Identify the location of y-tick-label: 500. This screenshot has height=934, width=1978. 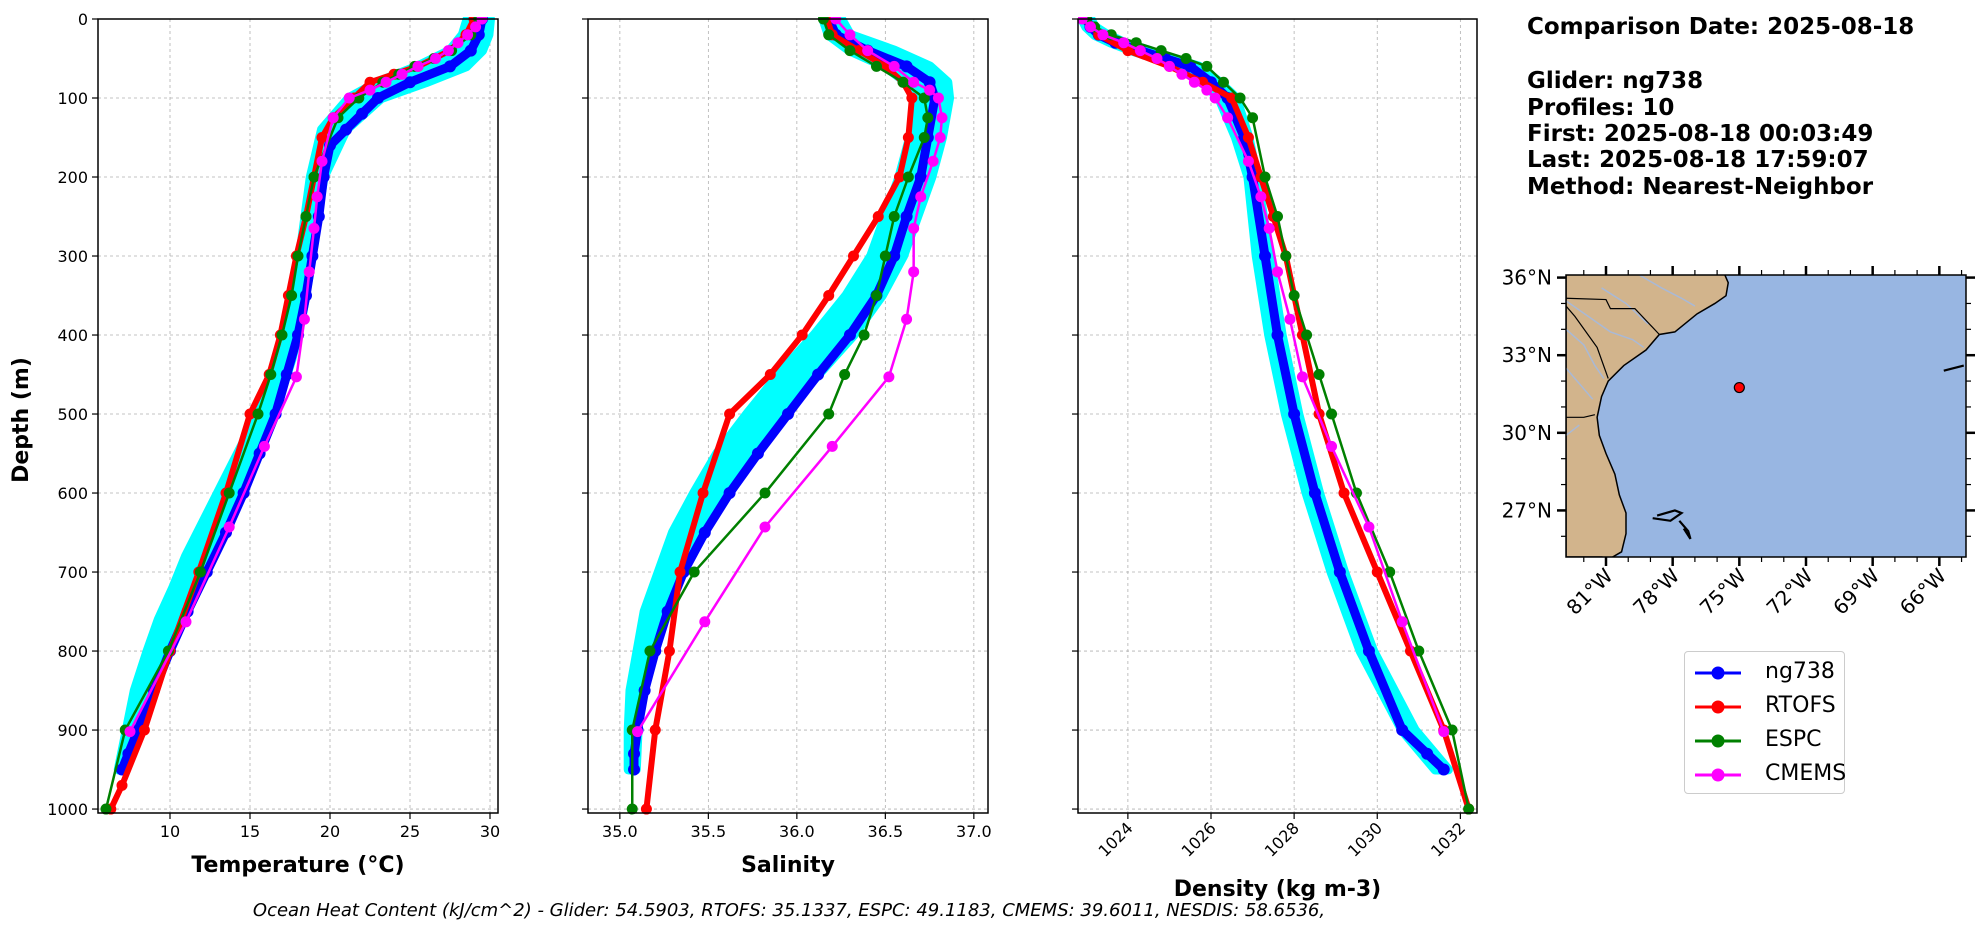
(72, 414).